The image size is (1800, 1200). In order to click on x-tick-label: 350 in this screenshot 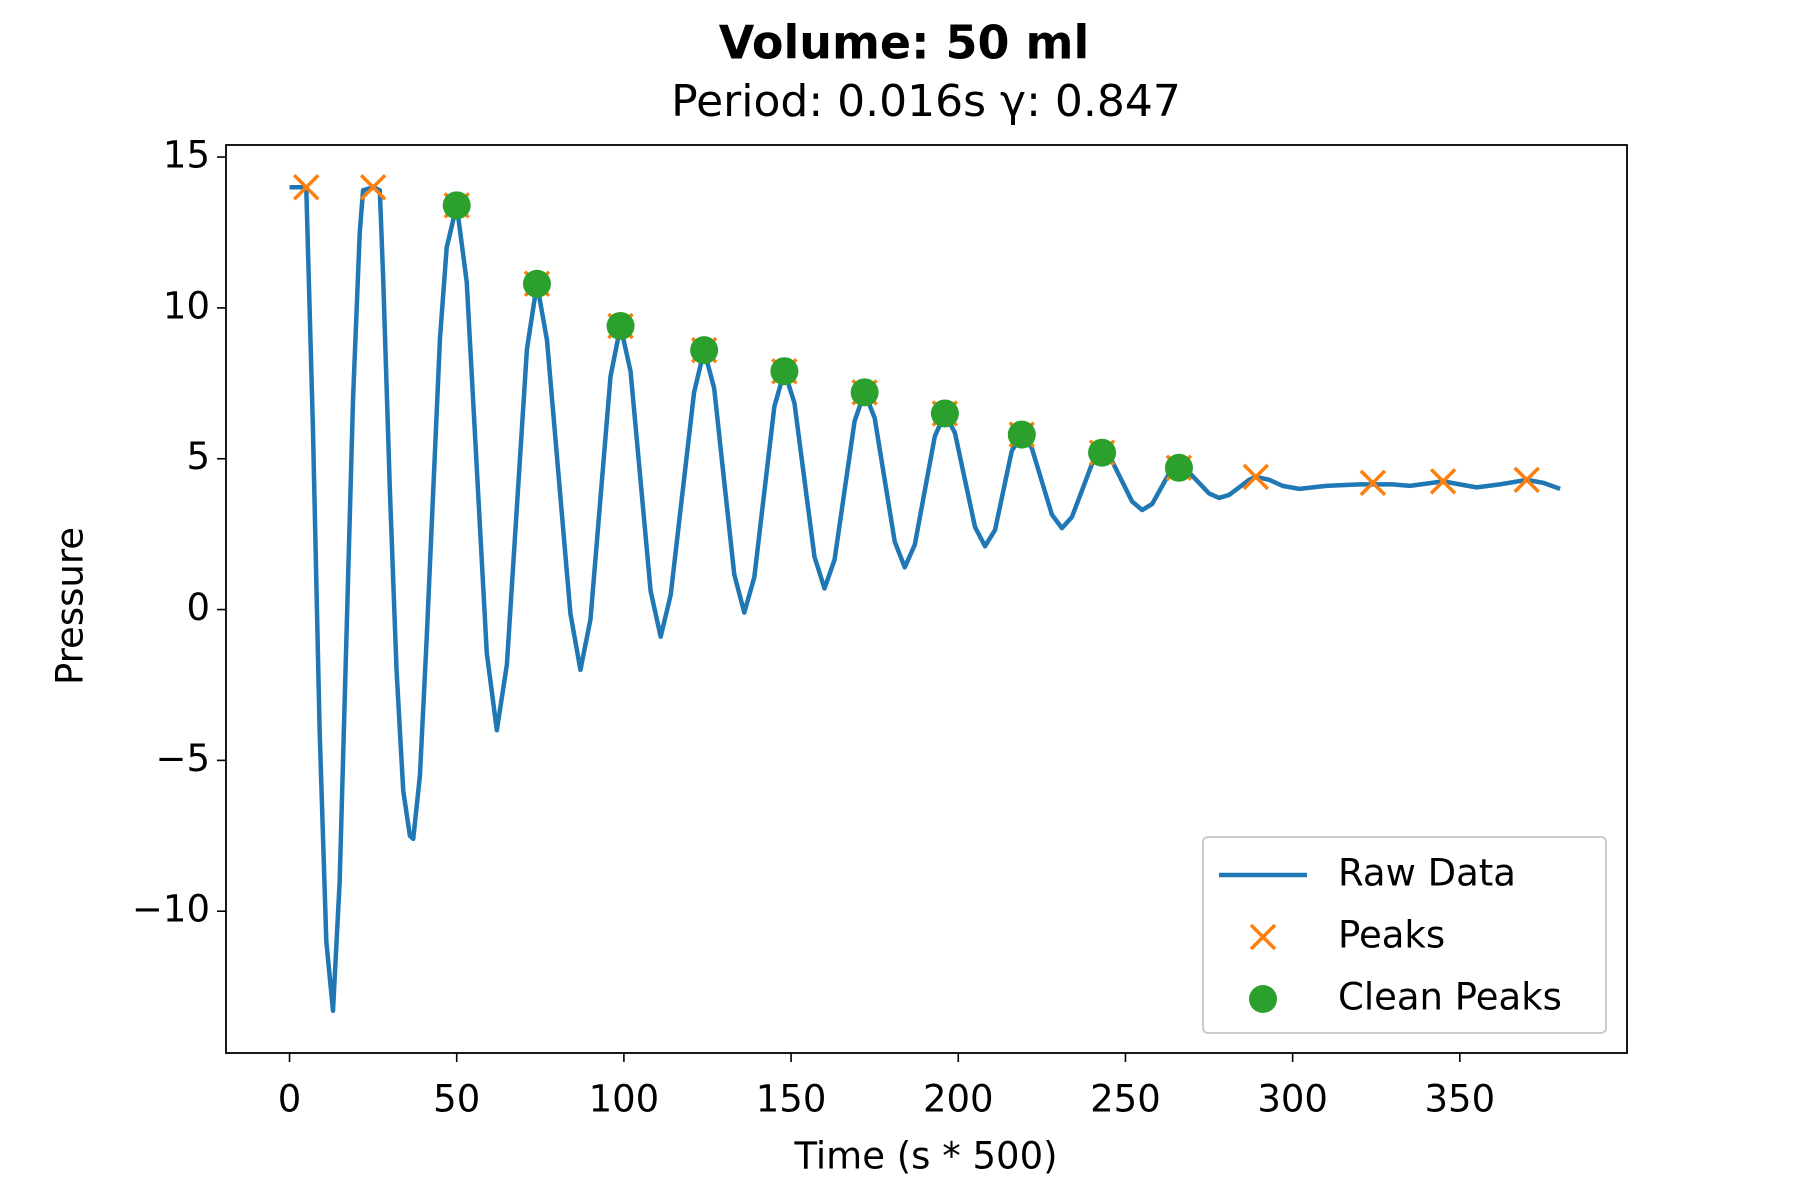, I will do `click(1460, 1099)`.